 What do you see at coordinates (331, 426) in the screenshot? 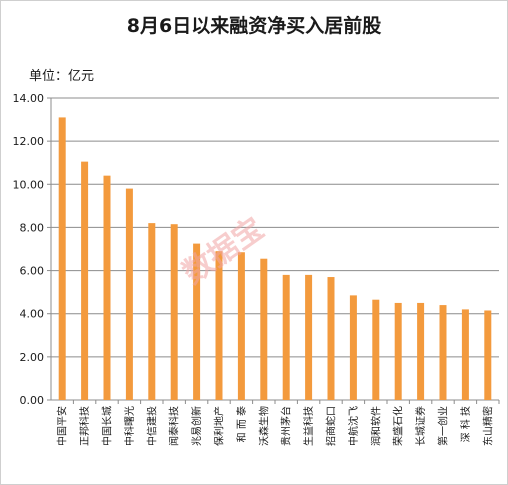
I see `category-label: 招商蛇口` at bounding box center [331, 426].